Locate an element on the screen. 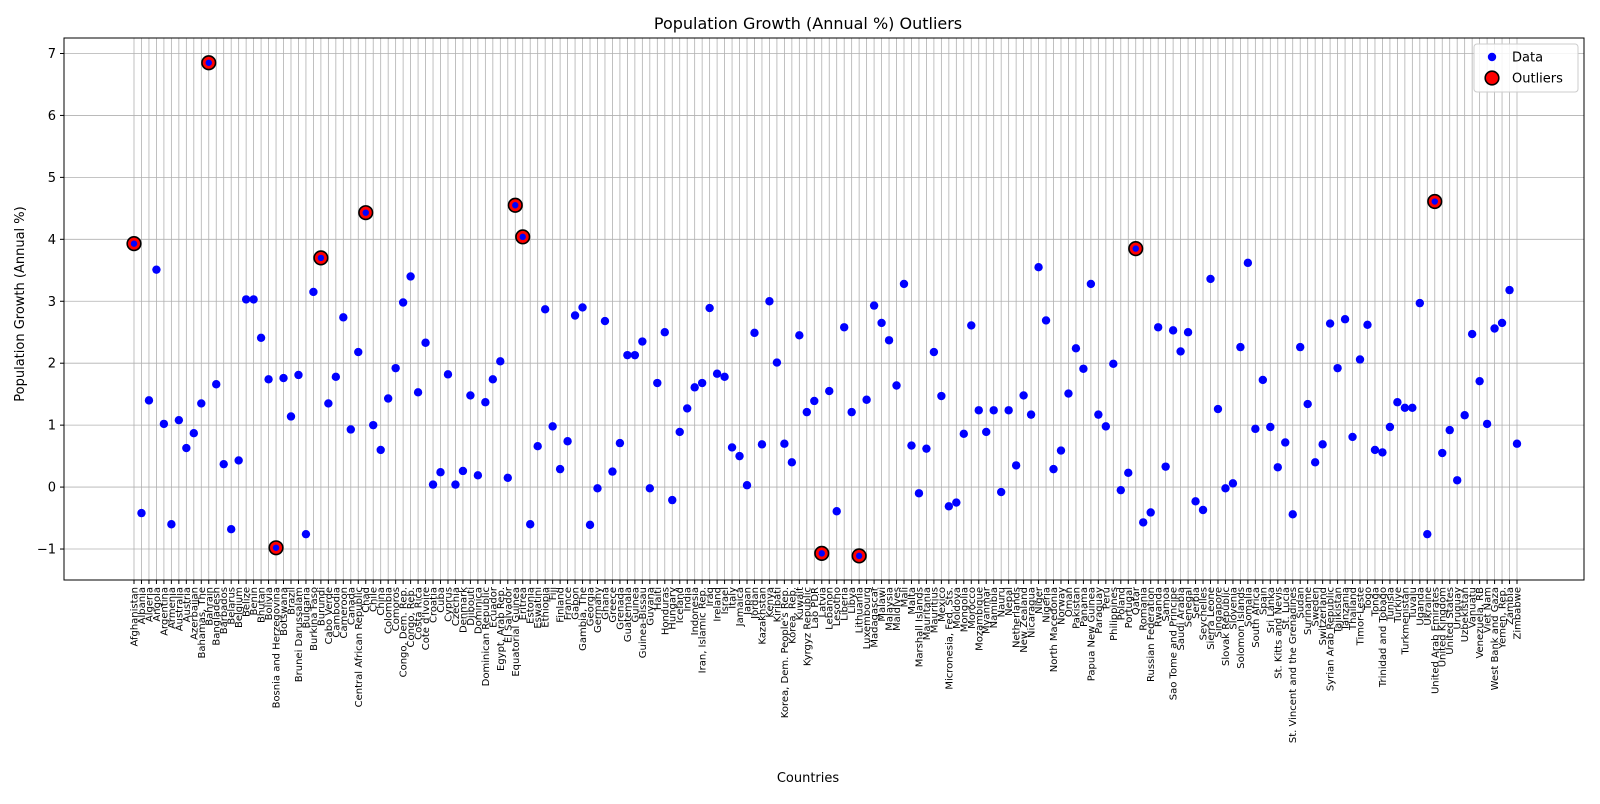  x-tick-label: Ireland is located at coordinates (718, 604).